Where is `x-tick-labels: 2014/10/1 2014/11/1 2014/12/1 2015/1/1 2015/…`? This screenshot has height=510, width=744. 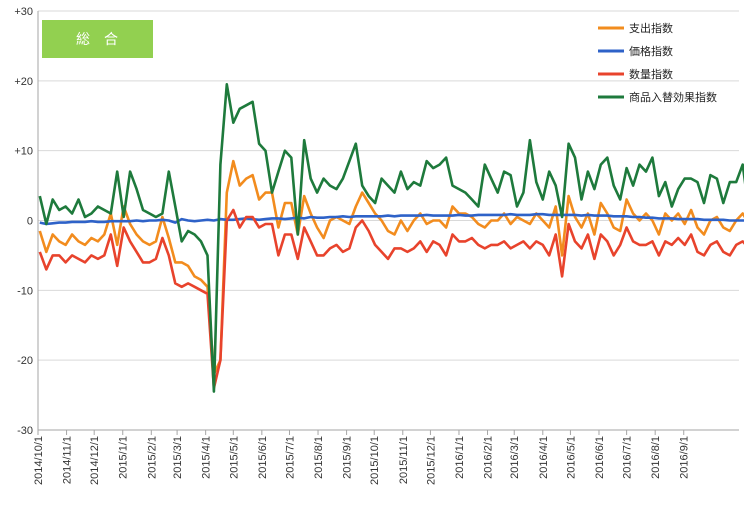
x-tick-labels: 2014/10/1 2014/11/1 2014/12/1 2015/1/1 2015/… is located at coordinates (362, 460).